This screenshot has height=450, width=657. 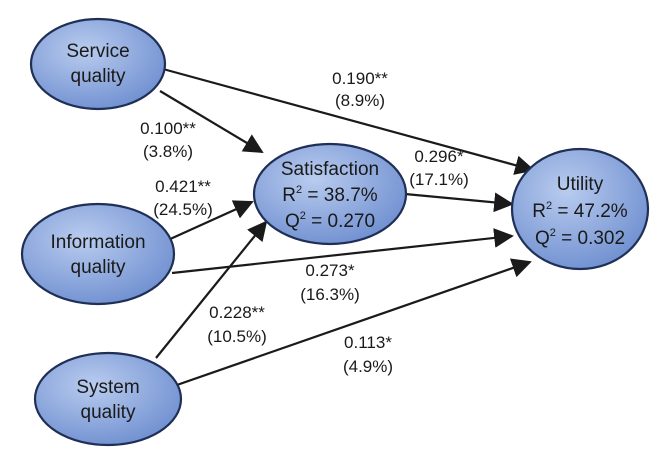 What do you see at coordinates (368, 342) in the screenshot?
I see `coef-system-utility: 0.113*` at bounding box center [368, 342].